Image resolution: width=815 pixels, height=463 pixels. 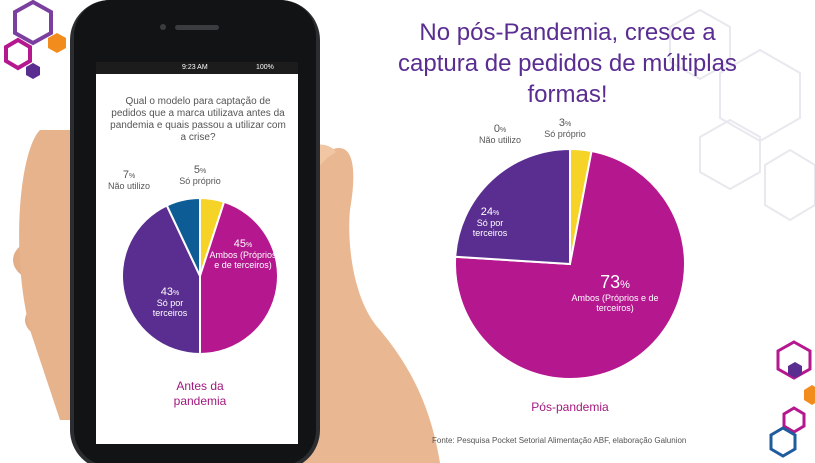 What do you see at coordinates (795, 370) in the screenshot?
I see `hexagon-decoration-purple-small` at bounding box center [795, 370].